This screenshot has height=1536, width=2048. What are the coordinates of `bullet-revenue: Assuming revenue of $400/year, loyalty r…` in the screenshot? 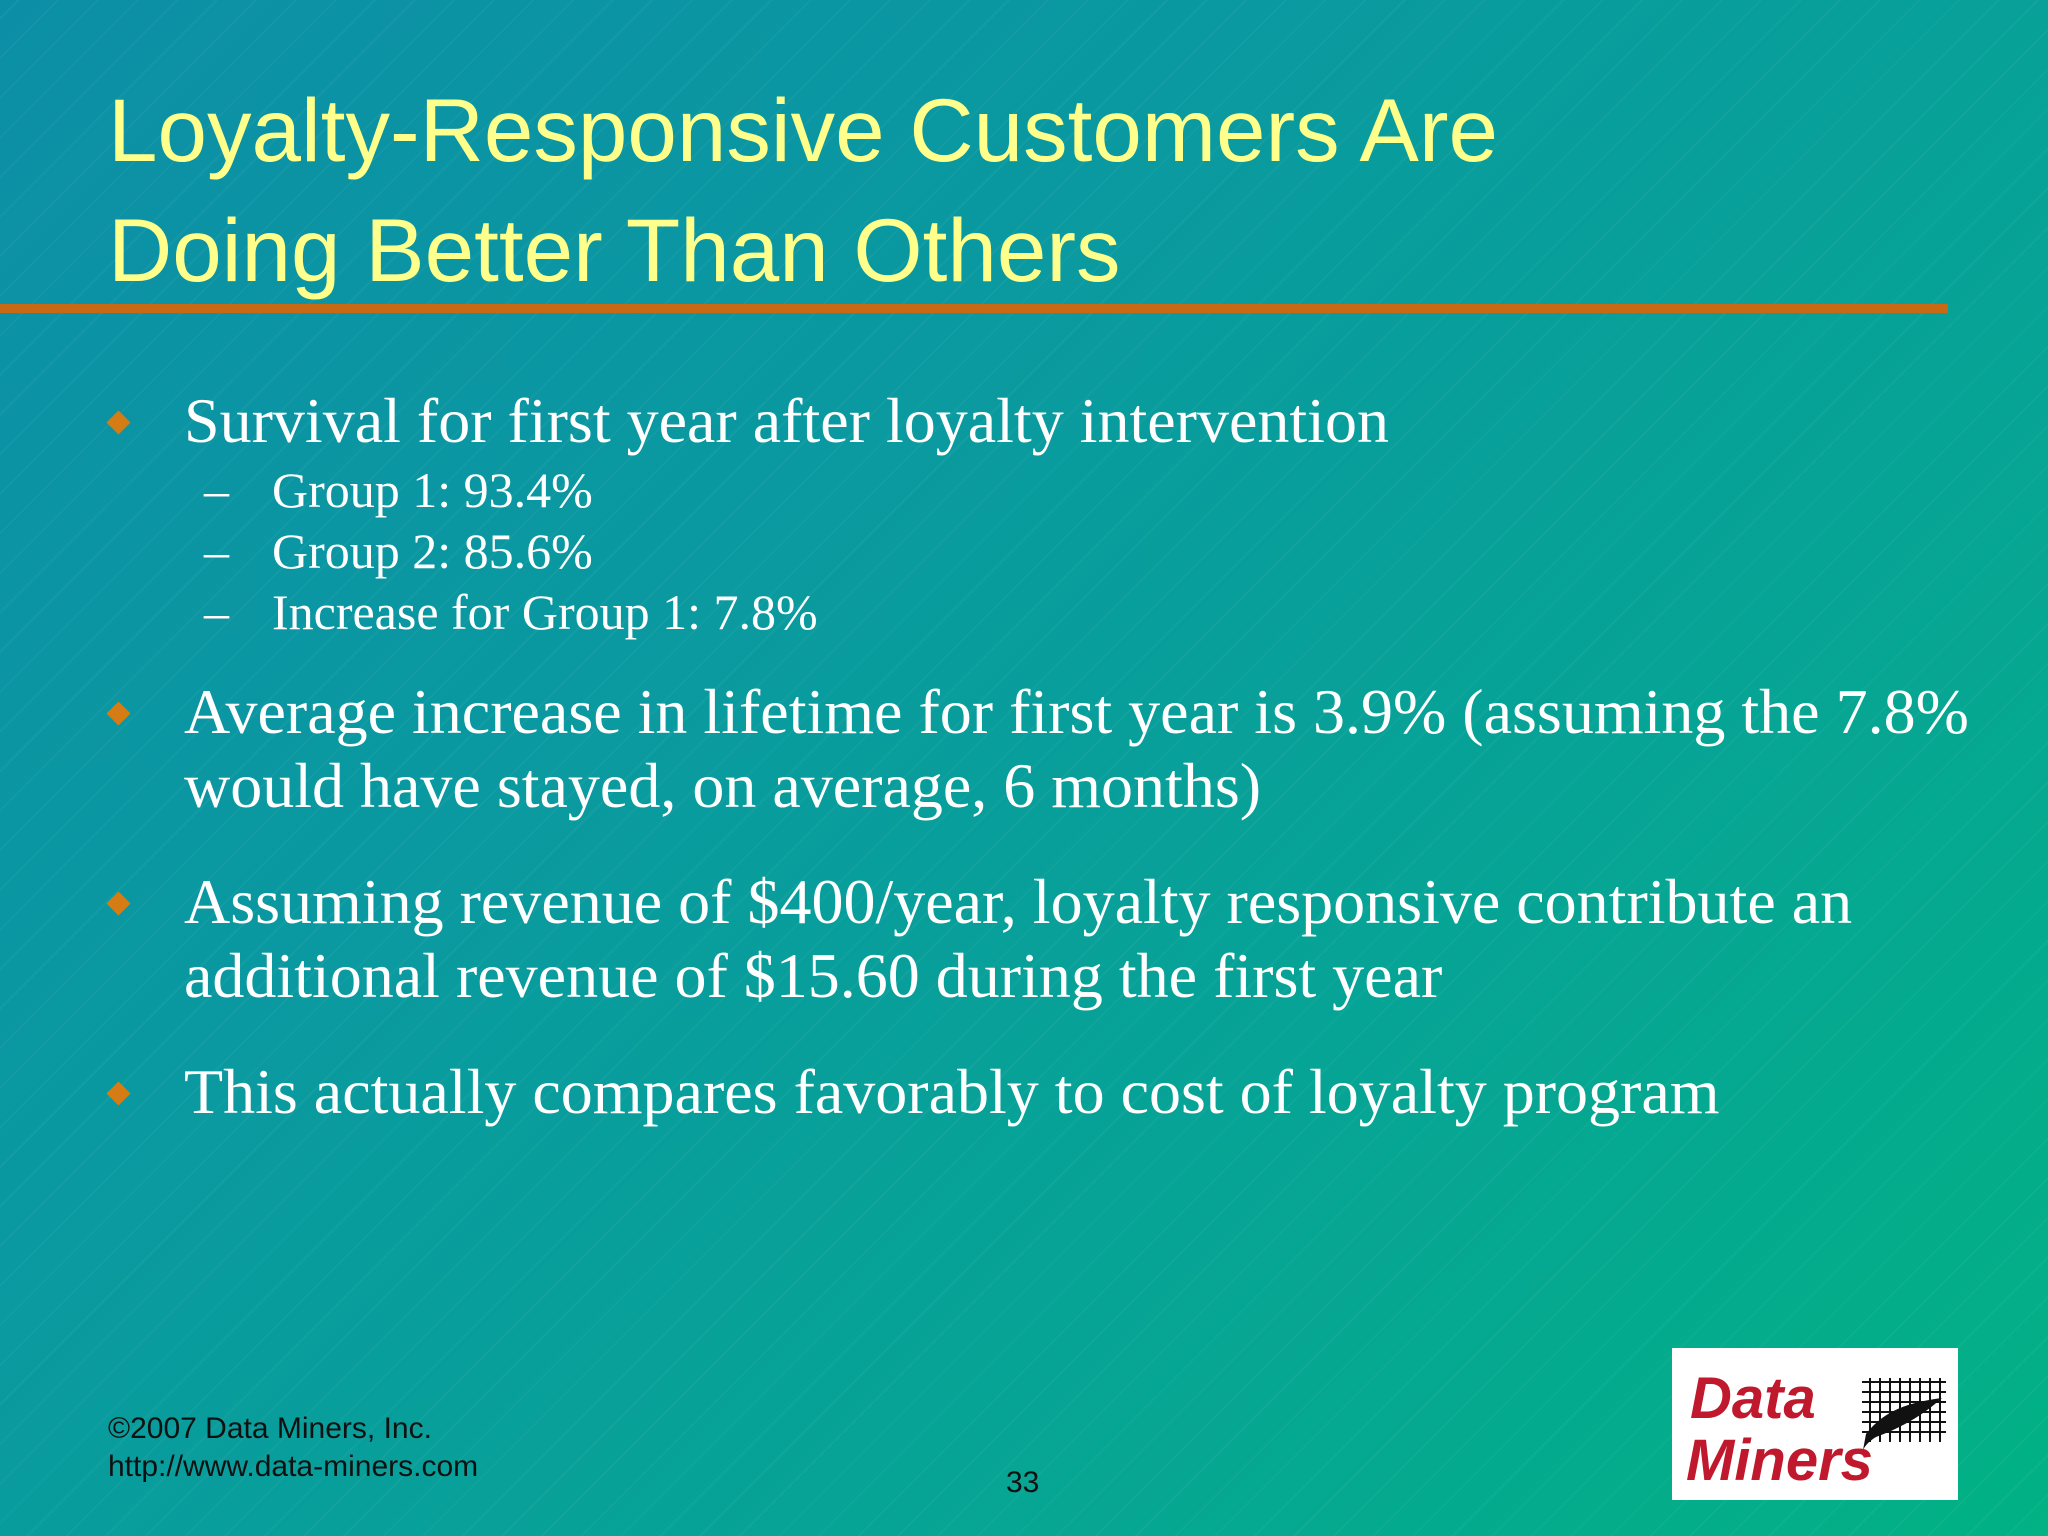 It's located at (1047, 939).